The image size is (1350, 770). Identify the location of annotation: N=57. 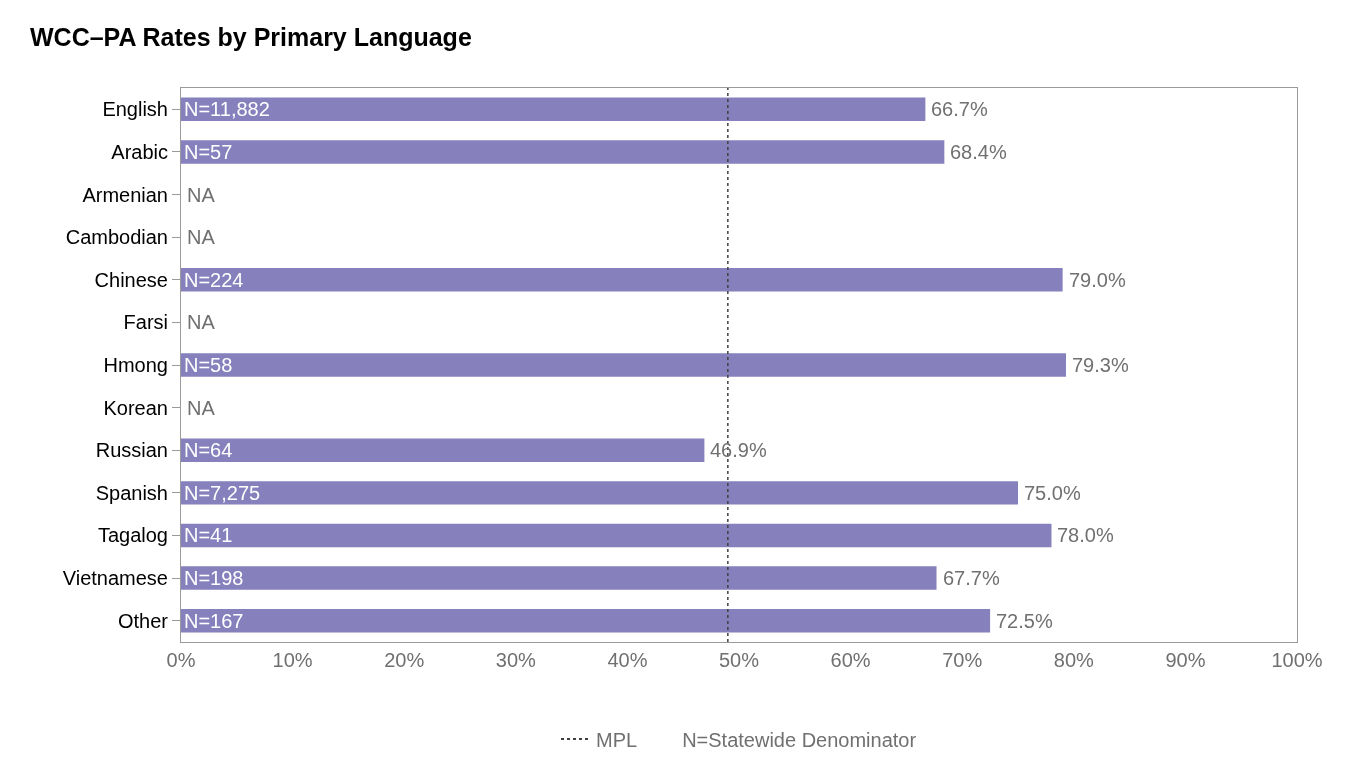
(208, 152).